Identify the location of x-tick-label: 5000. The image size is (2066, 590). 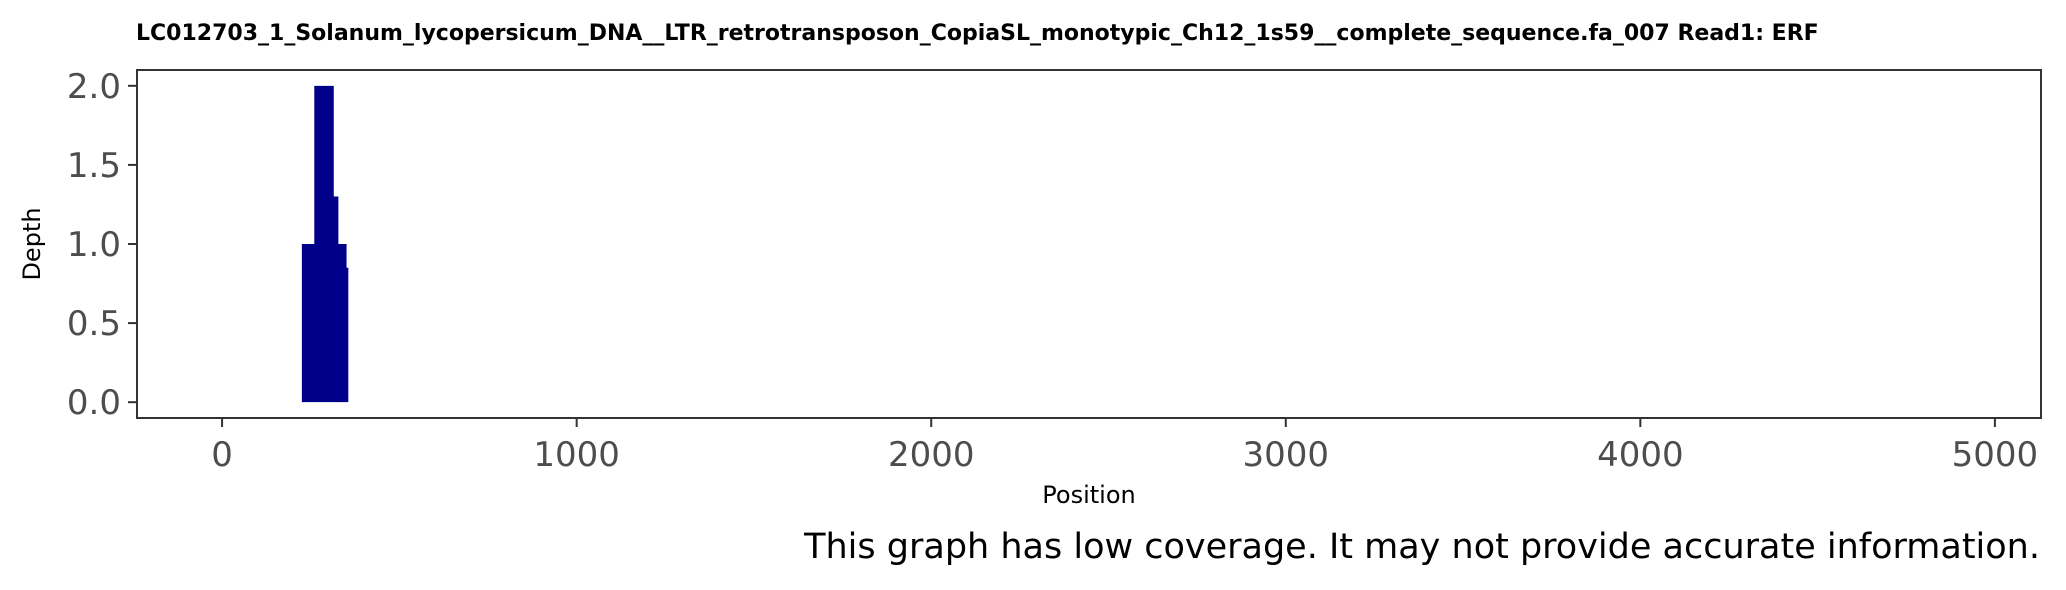
(1995, 455).